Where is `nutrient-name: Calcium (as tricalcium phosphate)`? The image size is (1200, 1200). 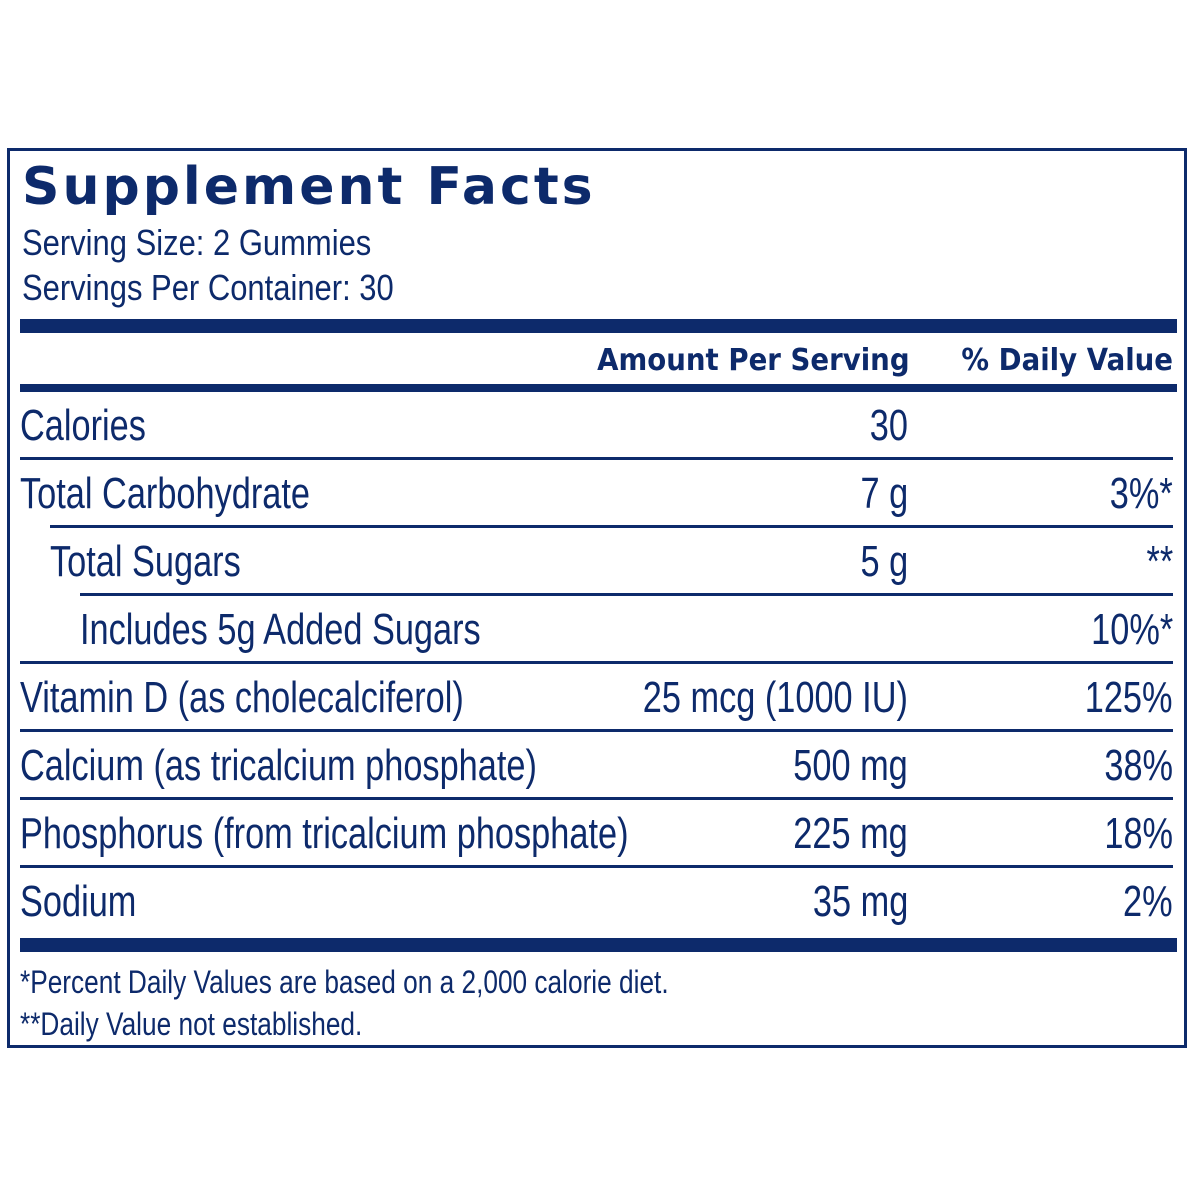
nutrient-name: Calcium (as tricalcium phosphate) is located at coordinates (278, 765).